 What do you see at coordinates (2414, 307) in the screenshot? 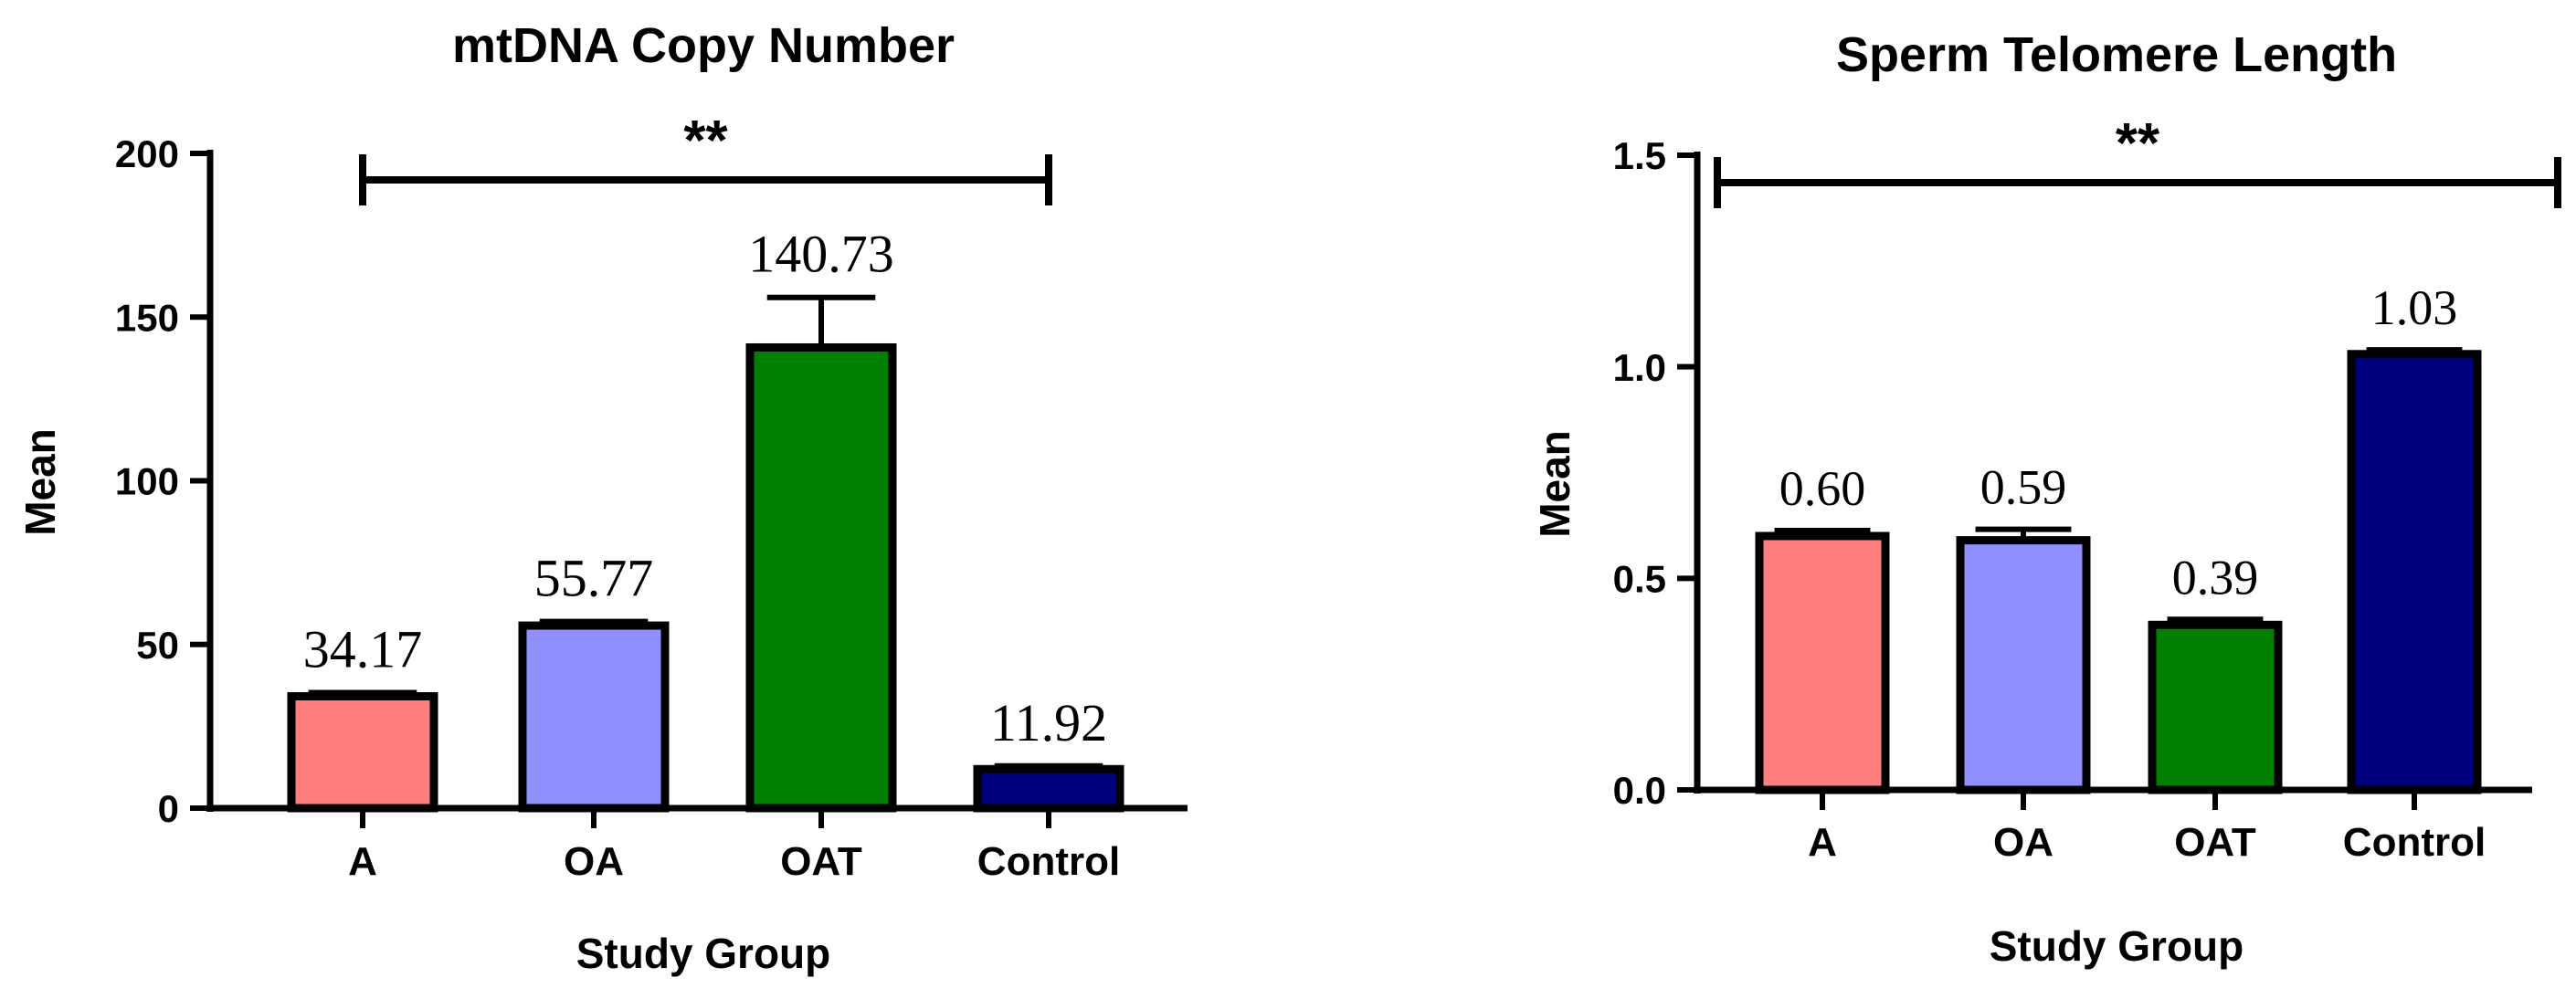
I see `data-label: 1.03` at bounding box center [2414, 307].